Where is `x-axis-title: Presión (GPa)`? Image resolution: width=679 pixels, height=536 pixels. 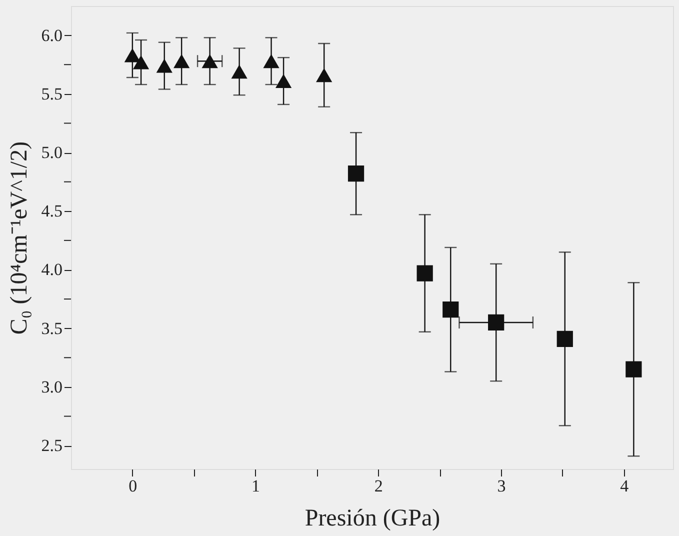
x-axis-title: Presión (GPa) is located at coordinates (372, 519).